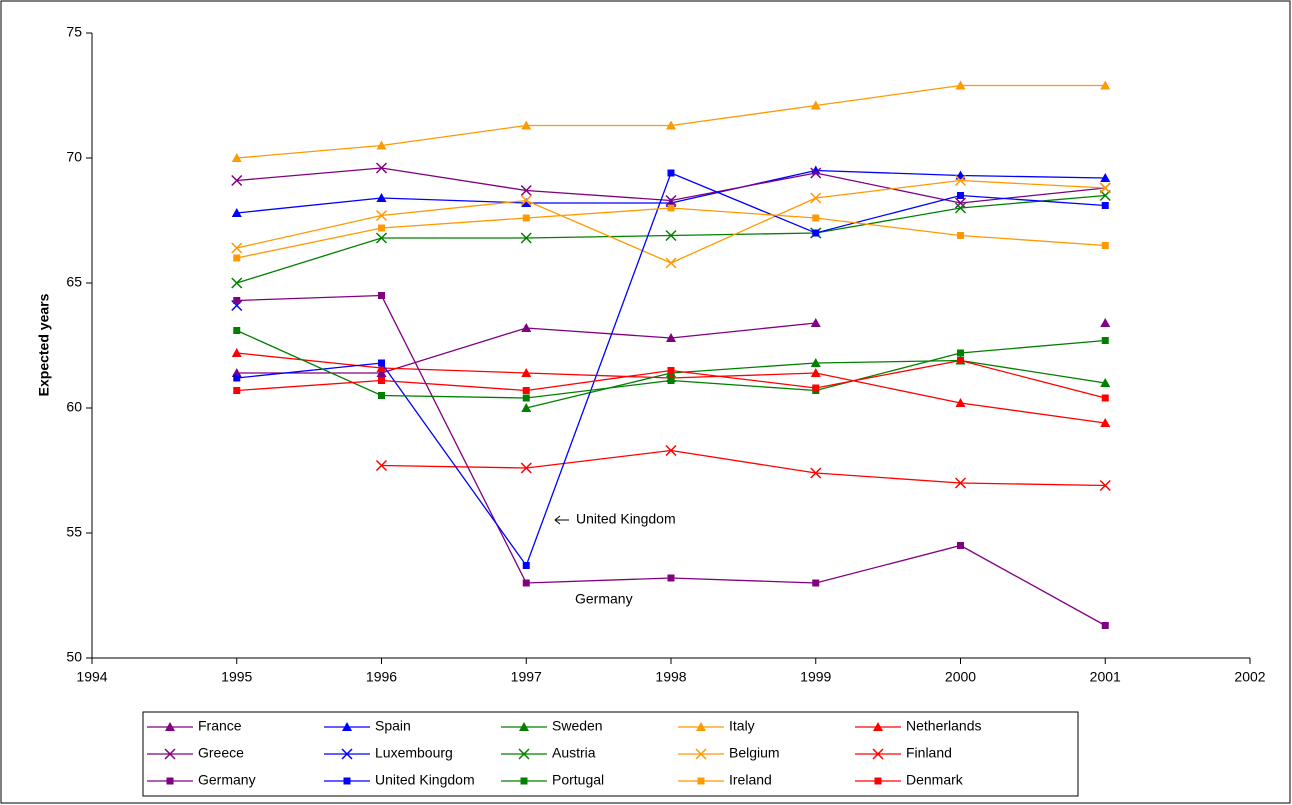 The height and width of the screenshot is (805, 1292). Describe the element at coordinates (227, 780) in the screenshot. I see `legend-label: Germany` at that location.